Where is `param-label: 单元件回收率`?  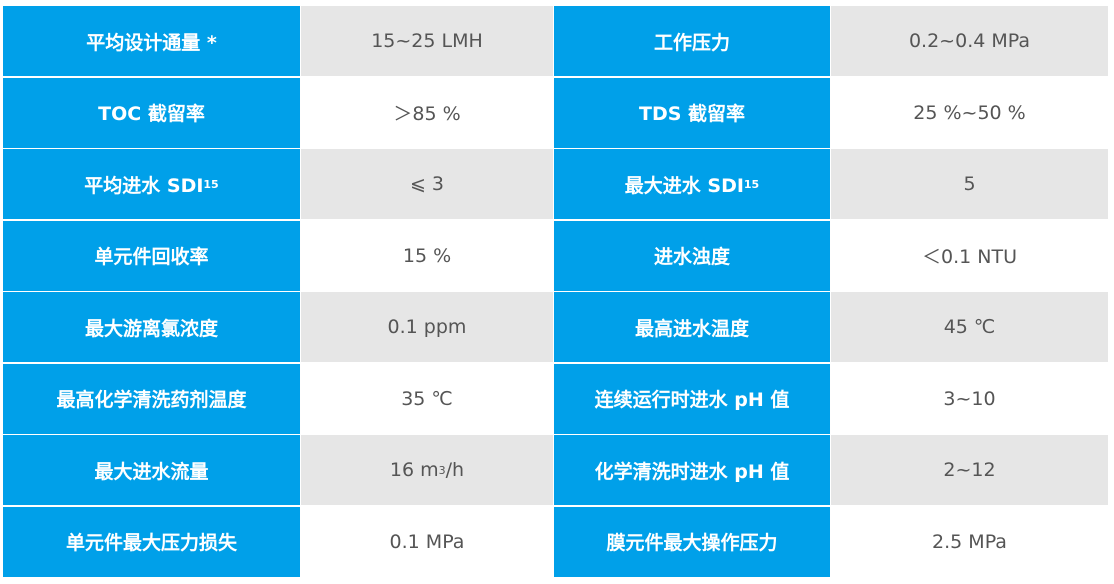 param-label: 单元件回收率 is located at coordinates (151, 255).